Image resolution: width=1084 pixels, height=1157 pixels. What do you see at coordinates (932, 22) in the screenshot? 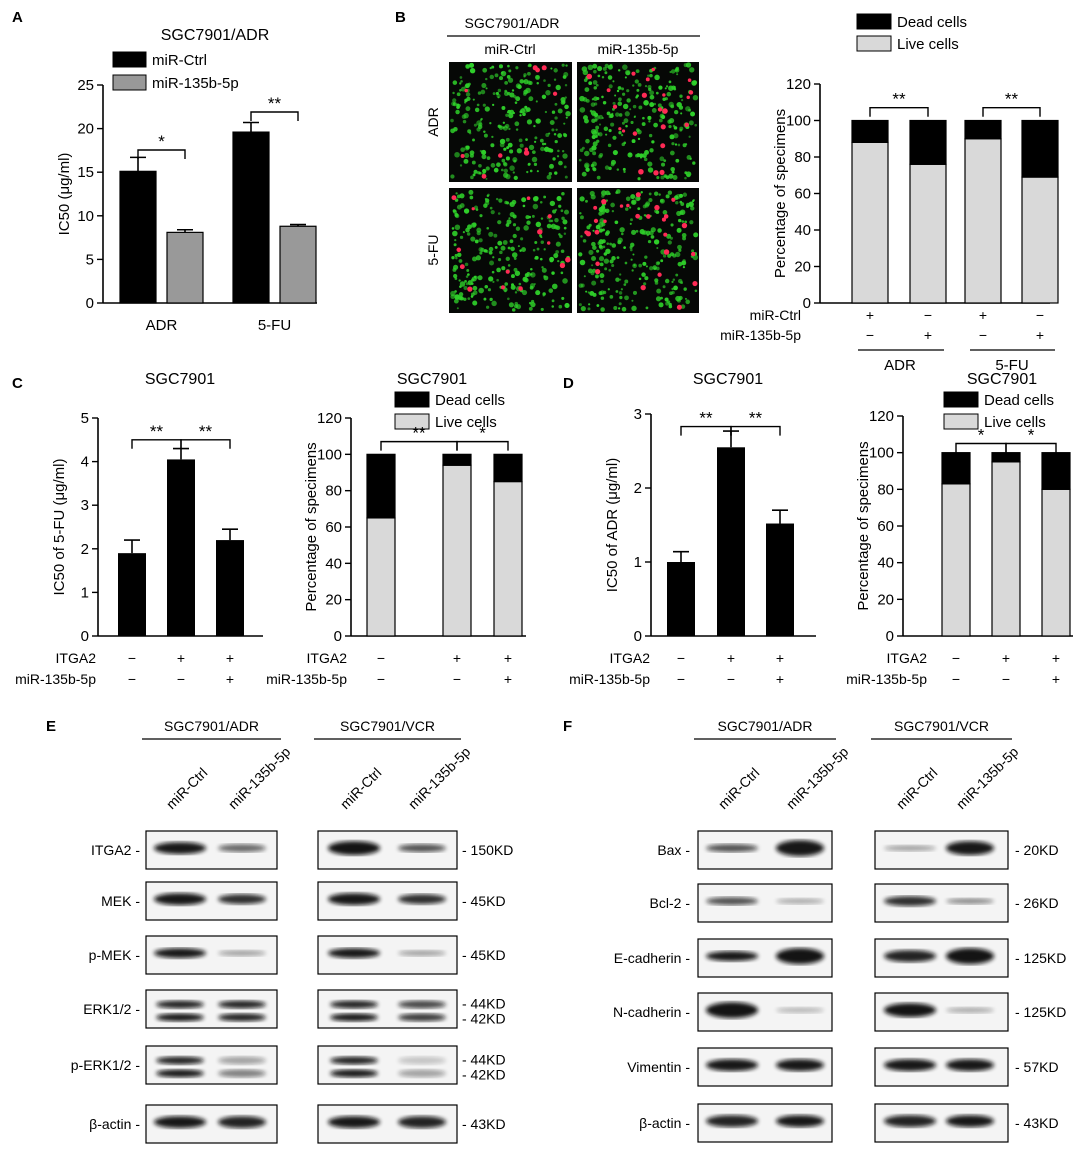
I see `B-legend-label: Dead cells` at bounding box center [932, 22].